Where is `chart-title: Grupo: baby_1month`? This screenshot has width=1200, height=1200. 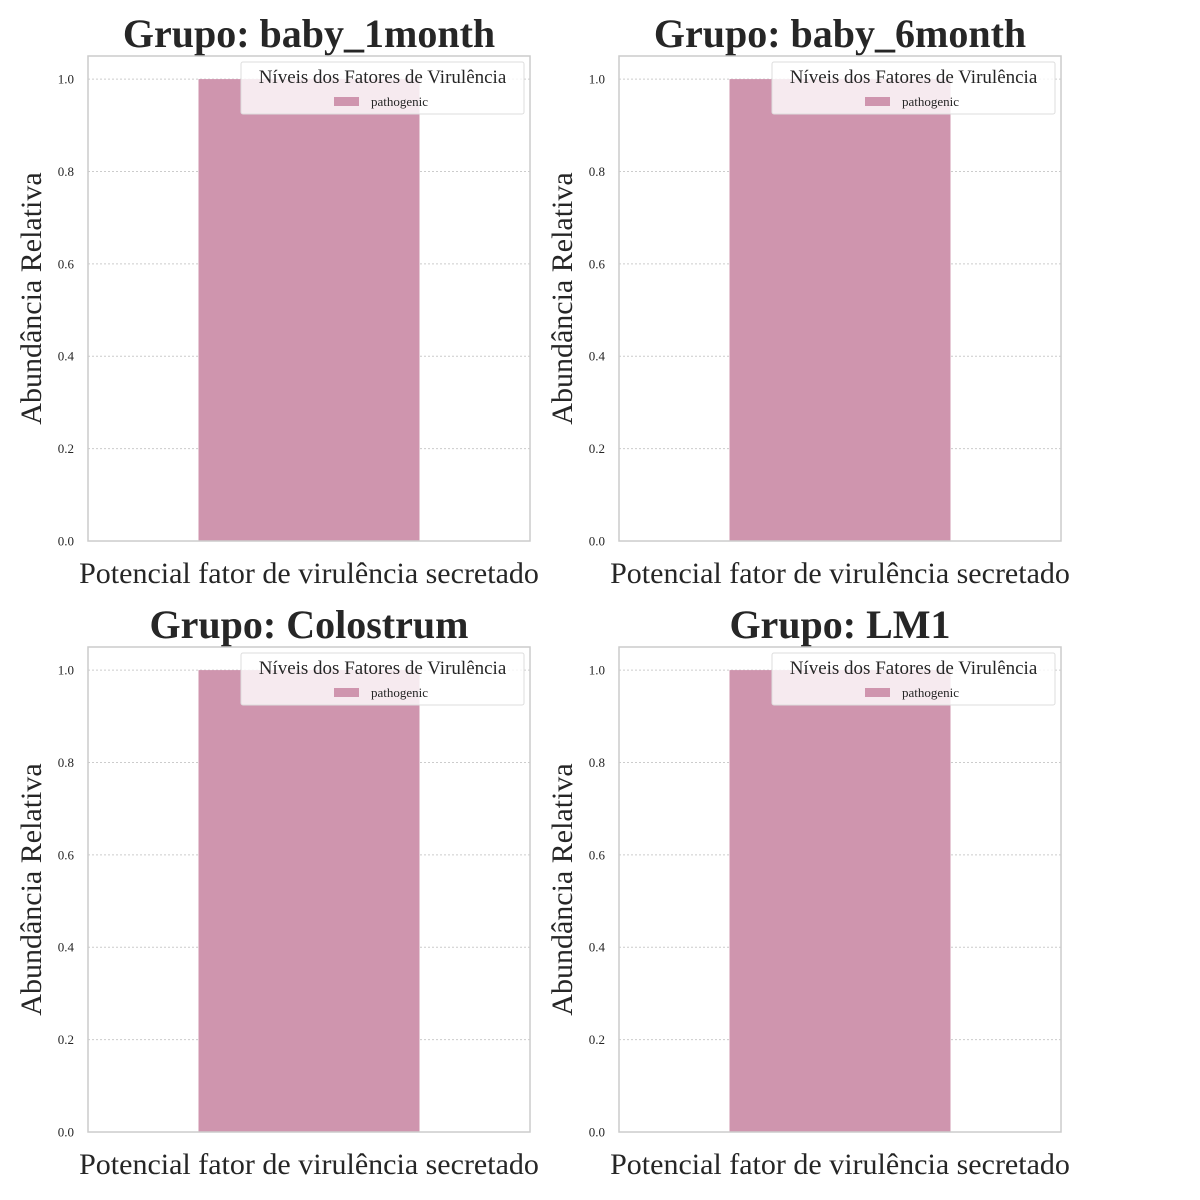 chart-title: Grupo: baby_1month is located at coordinates (309, 33).